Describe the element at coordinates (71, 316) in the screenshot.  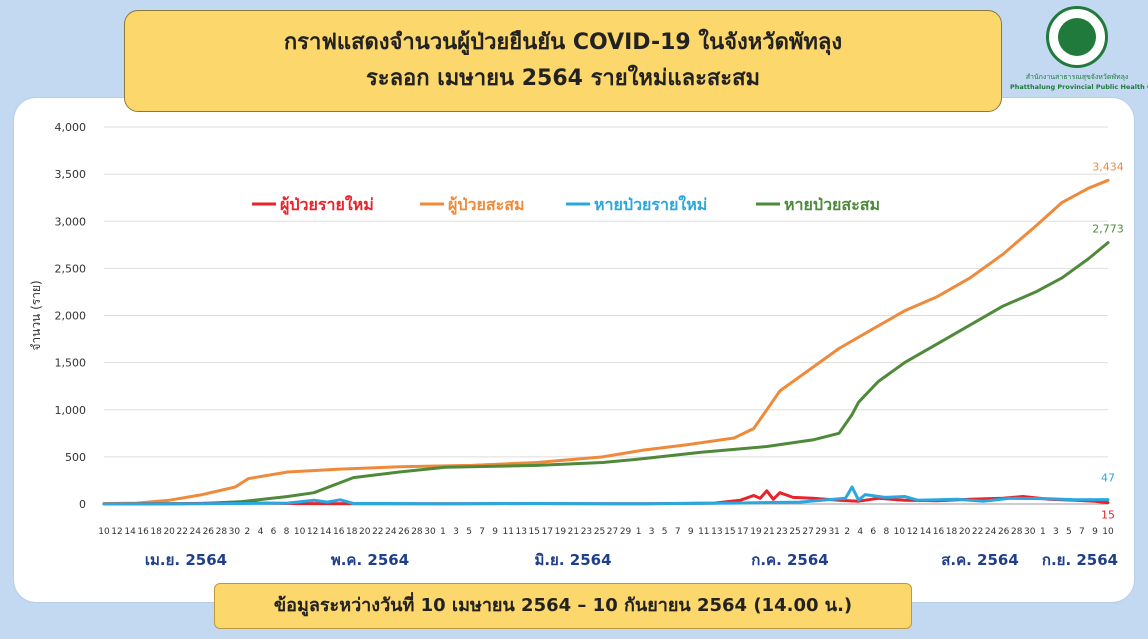
I see `y-tick-label: 2,000` at that location.